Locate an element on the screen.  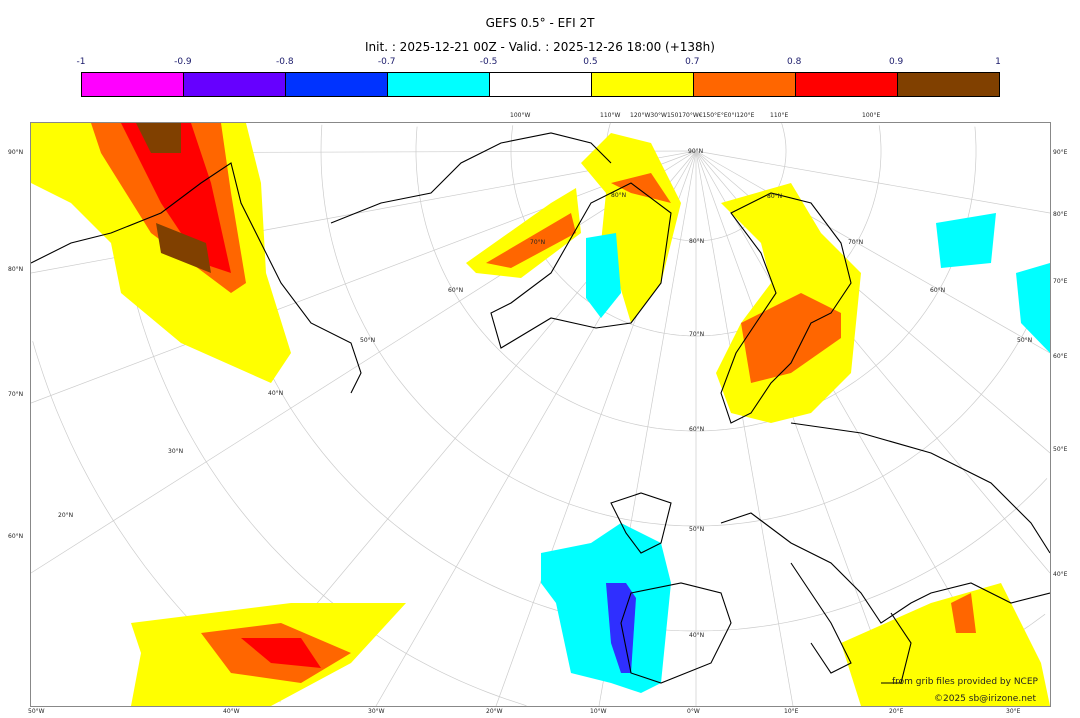
colorbar-label: -0.9 is located at coordinates (183, 62).